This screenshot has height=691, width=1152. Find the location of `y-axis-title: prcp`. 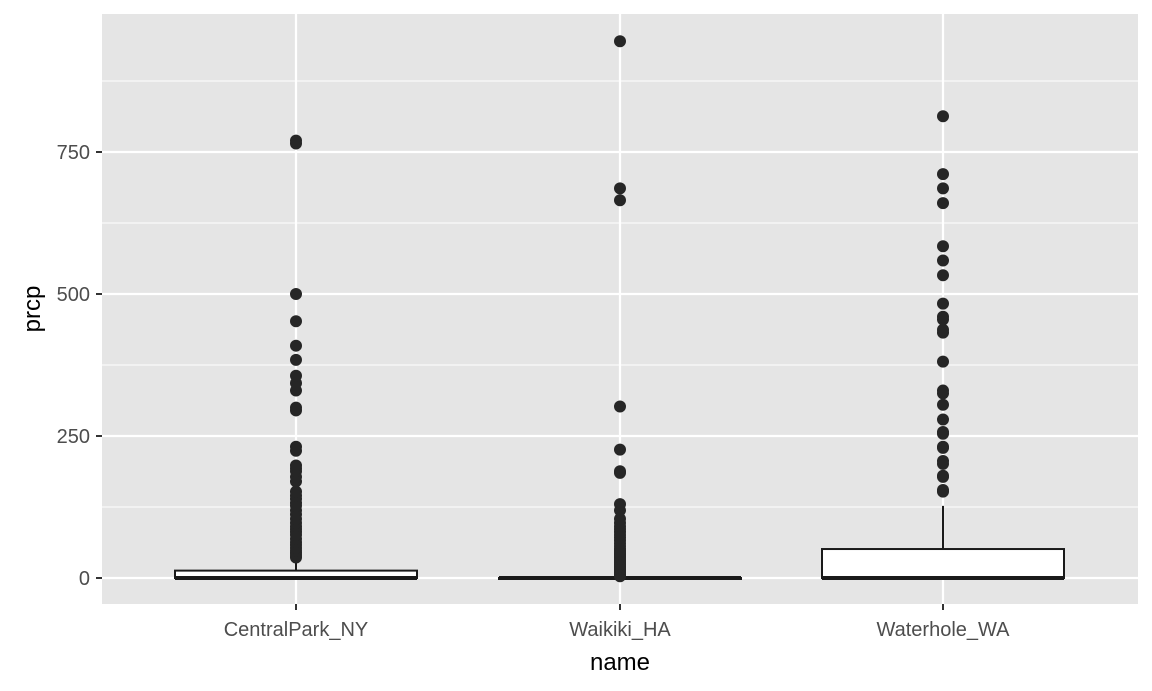

y-axis-title: prcp is located at coordinates (32, 309).